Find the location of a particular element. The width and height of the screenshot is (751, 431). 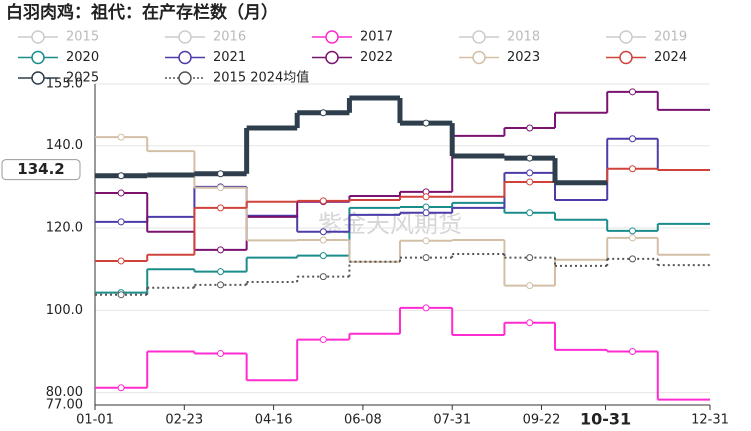

y-tick-label: 100.0 is located at coordinates (64, 310).